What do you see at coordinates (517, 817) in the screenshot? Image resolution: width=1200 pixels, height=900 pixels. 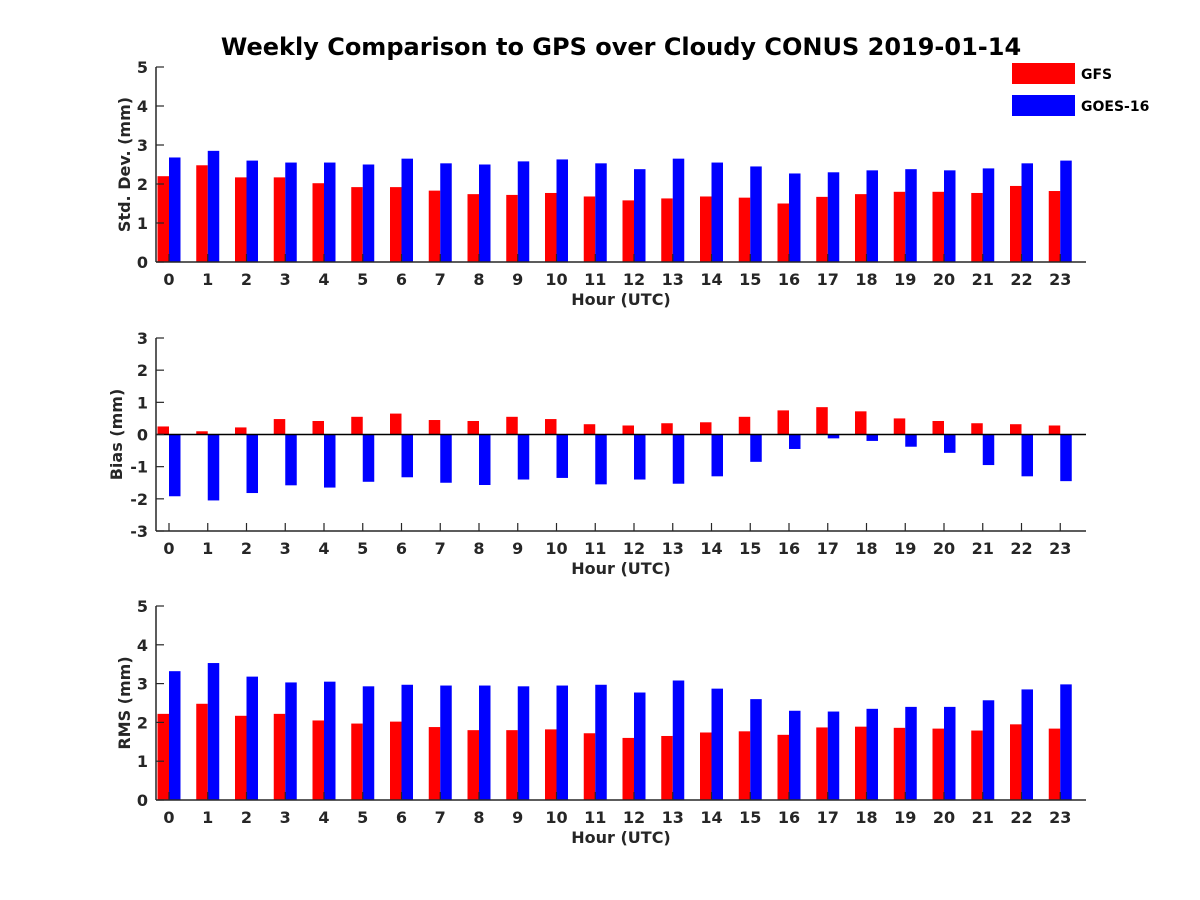 I see `x-tick-label: 9` at bounding box center [517, 817].